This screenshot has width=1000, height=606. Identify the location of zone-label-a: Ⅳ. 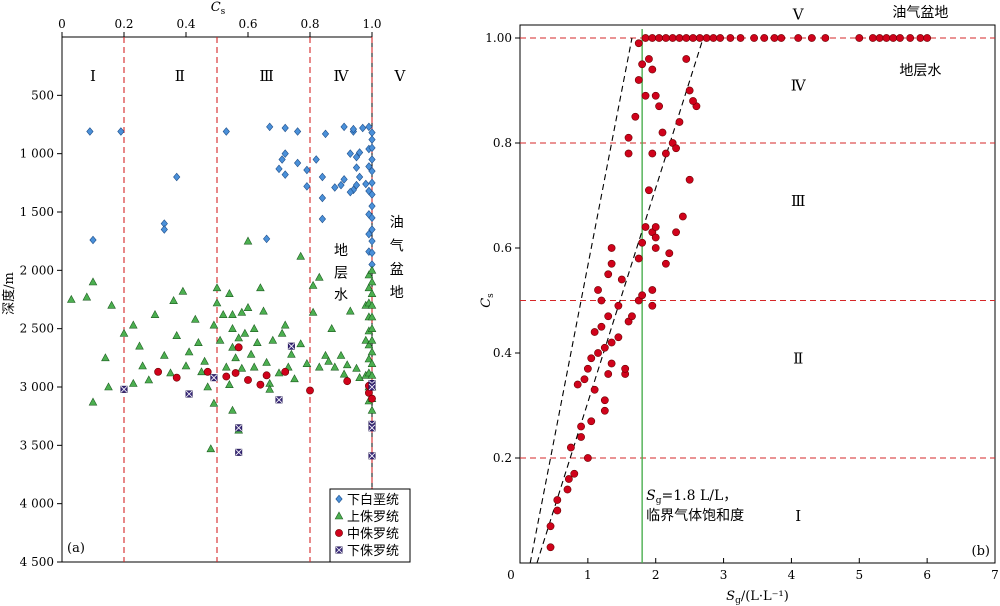
(342, 76).